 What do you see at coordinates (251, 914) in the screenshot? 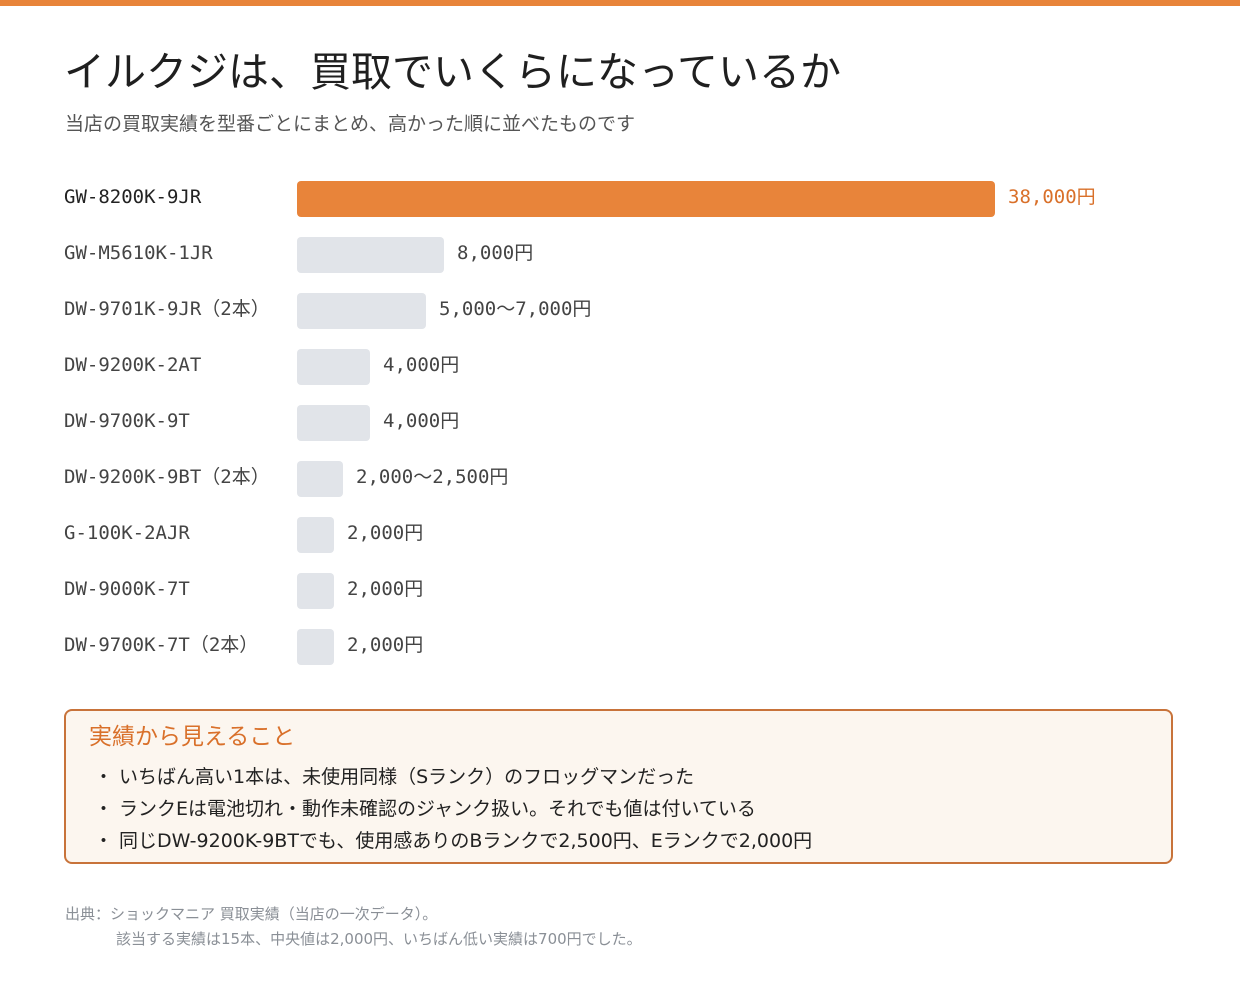
I see `footnote-source: 出典：ショックマニア 買取実績（当店の一次データ）。` at bounding box center [251, 914].